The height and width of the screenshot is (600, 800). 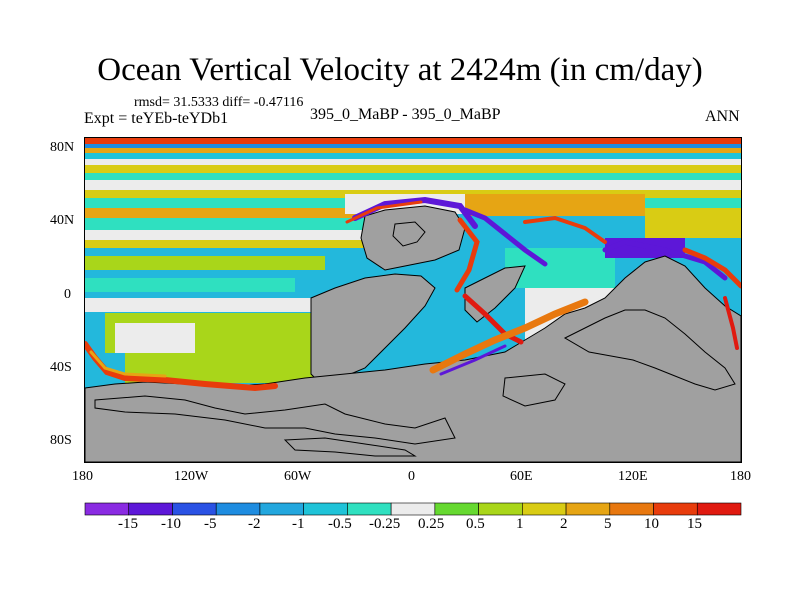 What do you see at coordinates (405, 114) in the screenshot?
I see `case-label: 395_0_MaBP - 395_0_MaBP` at bounding box center [405, 114].